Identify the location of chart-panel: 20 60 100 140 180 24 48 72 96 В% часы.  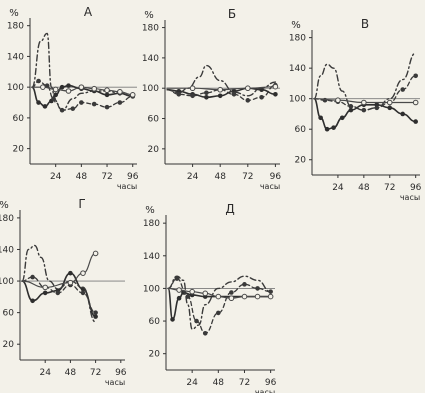
(355, 109).